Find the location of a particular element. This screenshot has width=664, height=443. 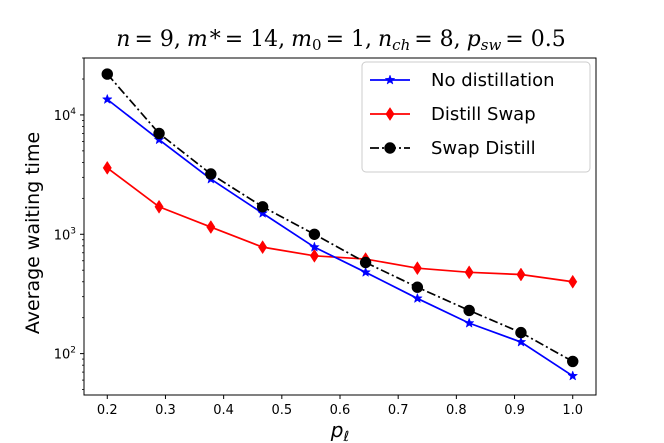

x-tick-label: 0.6 is located at coordinates (340, 410).